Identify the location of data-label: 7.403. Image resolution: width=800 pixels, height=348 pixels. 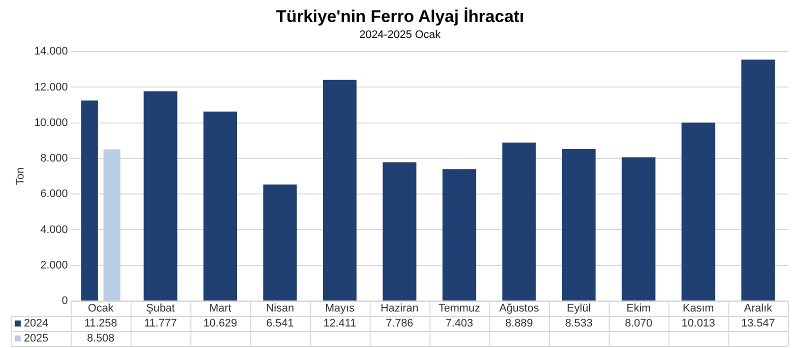
(460, 324).